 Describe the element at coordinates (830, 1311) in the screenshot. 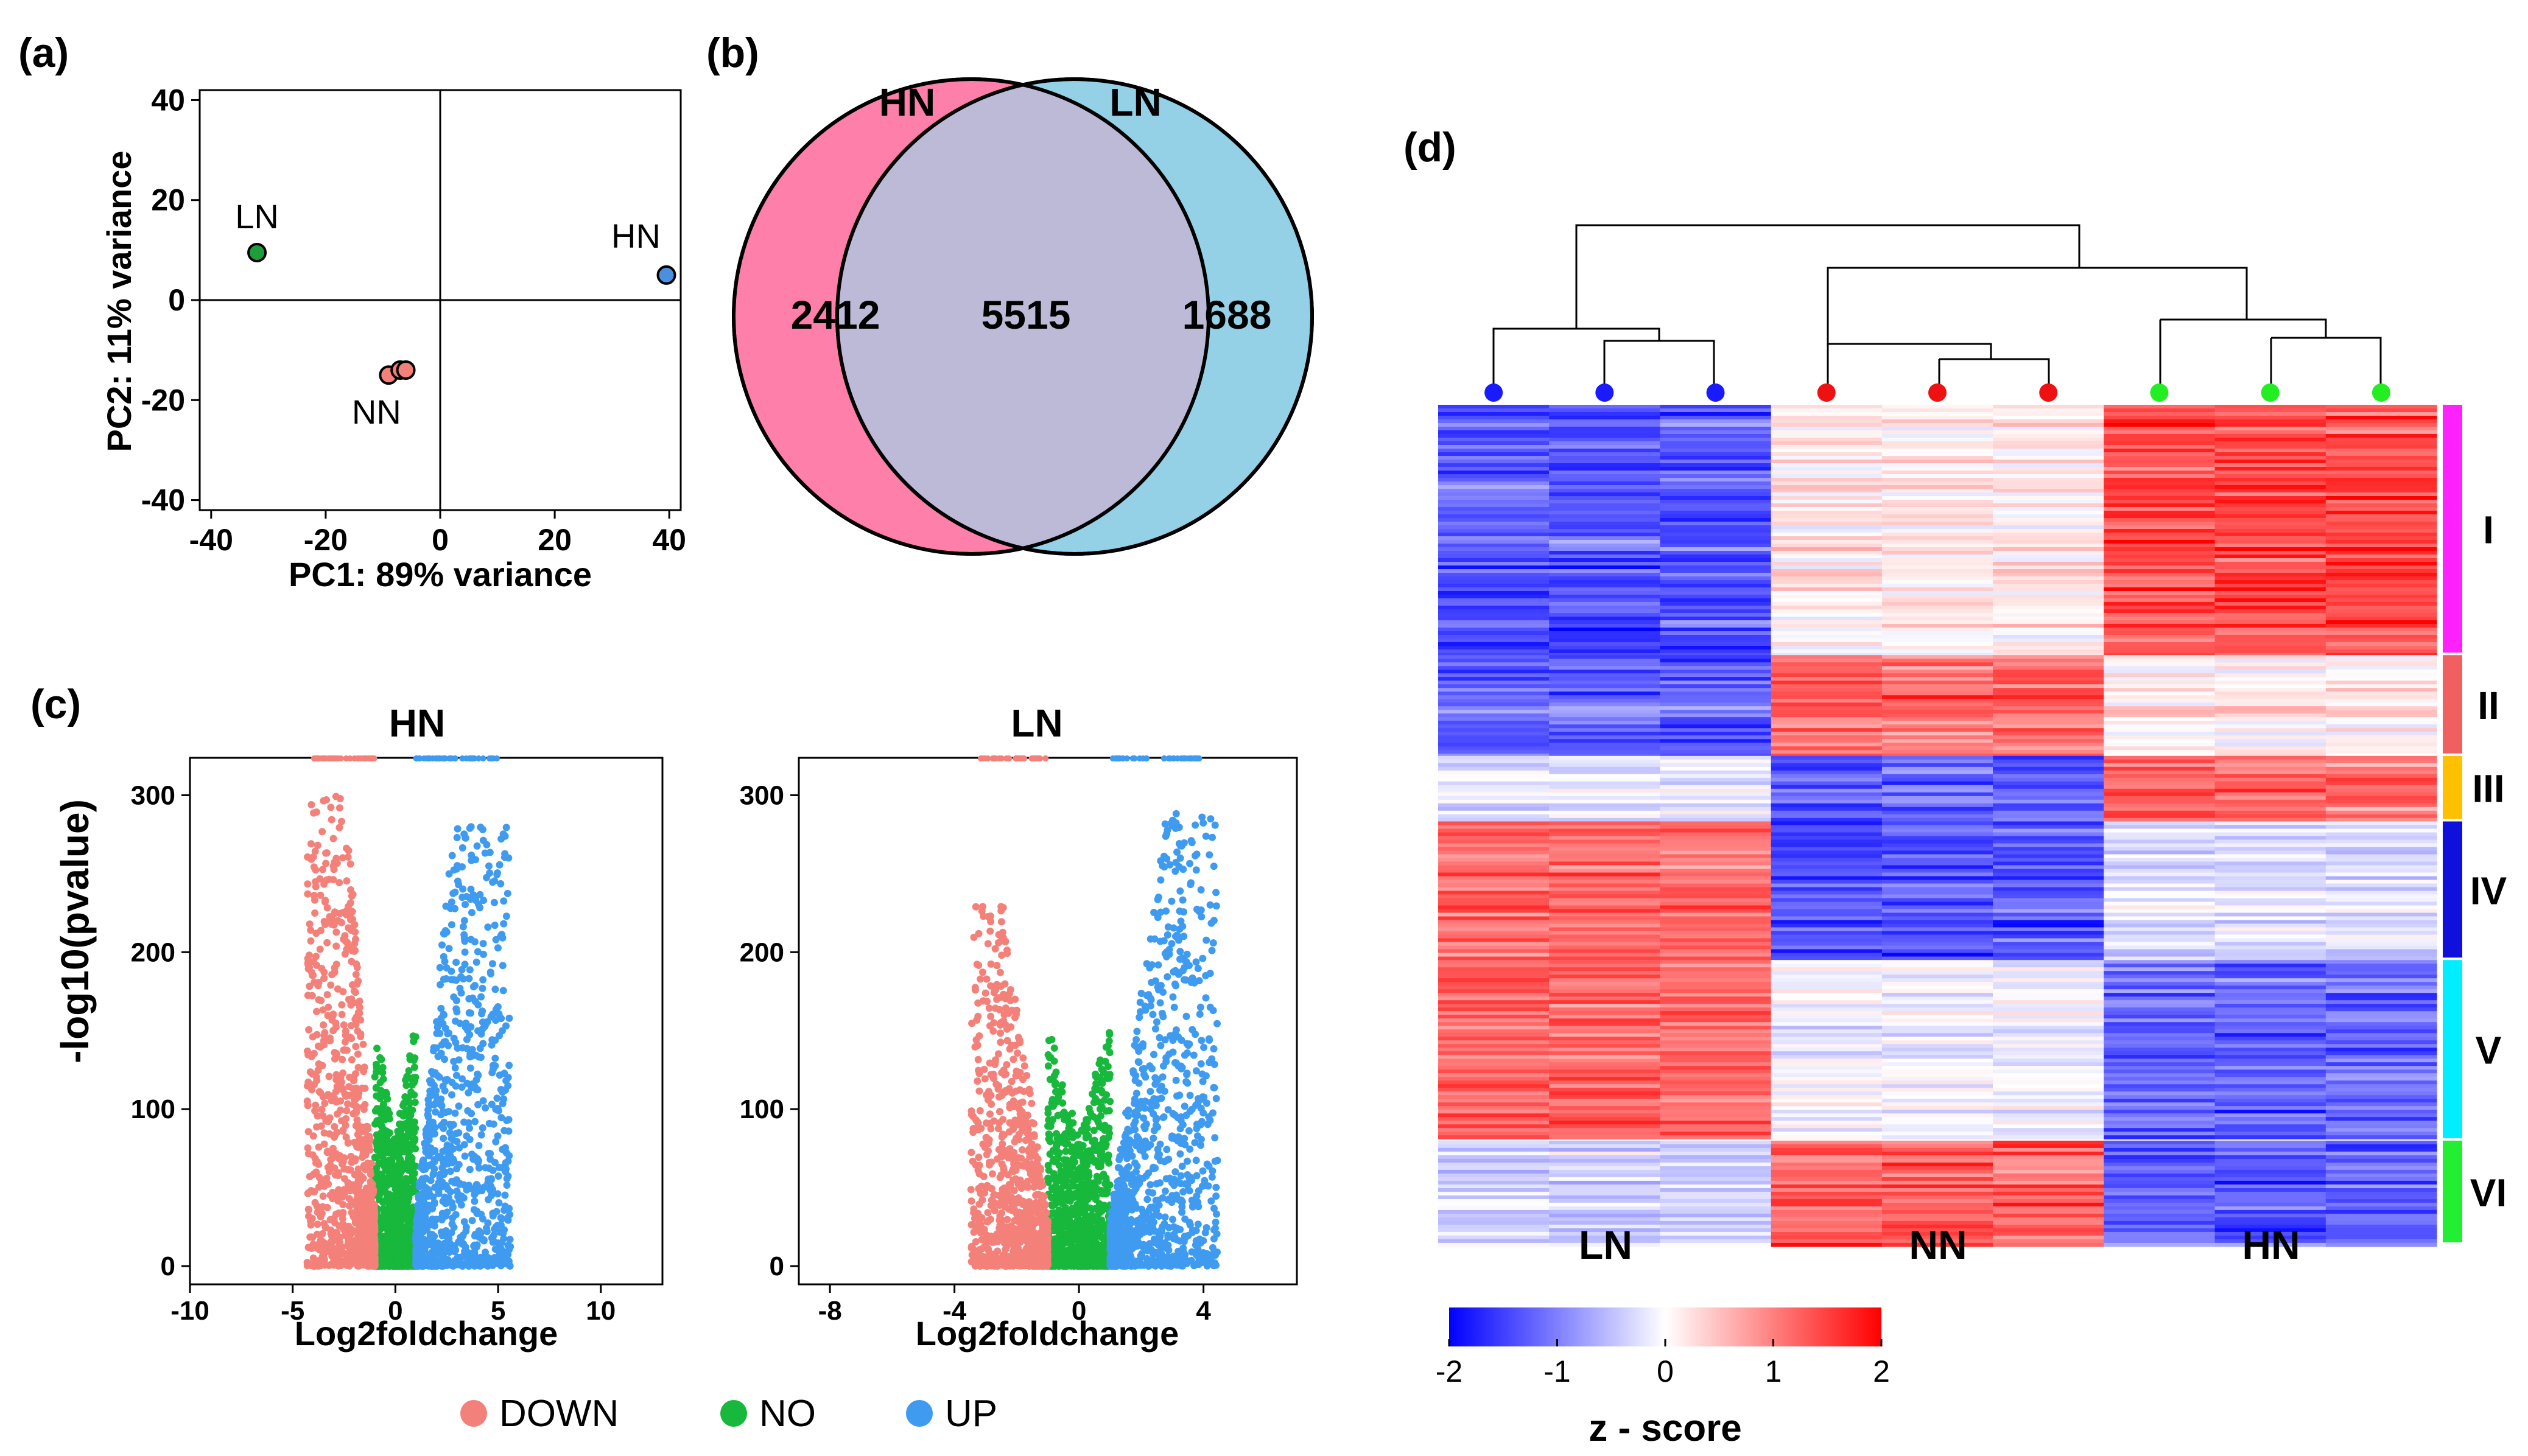

I see `volcano-xtick-label-ln: -8` at that location.